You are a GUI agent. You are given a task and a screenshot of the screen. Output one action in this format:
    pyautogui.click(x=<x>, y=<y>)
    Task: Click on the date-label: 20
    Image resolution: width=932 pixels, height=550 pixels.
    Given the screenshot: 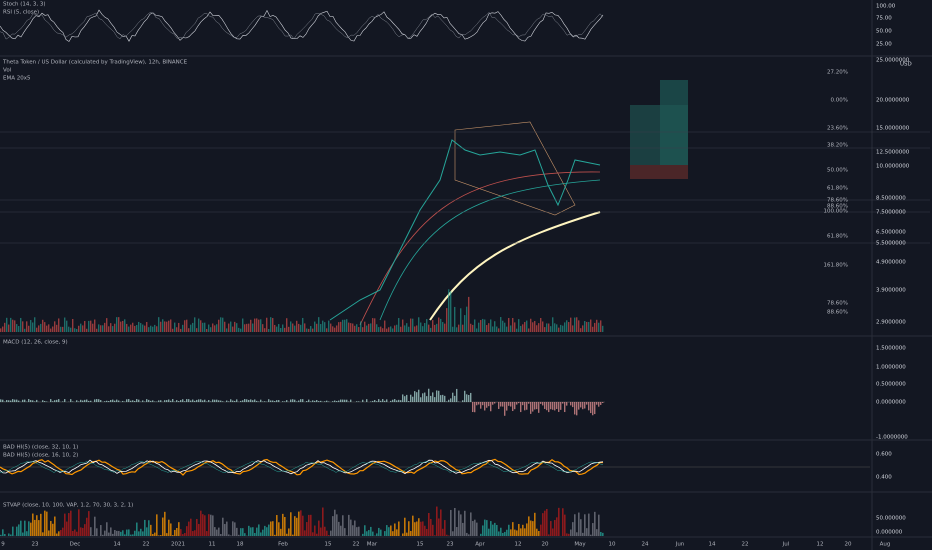 What is the action you would take?
    pyautogui.click(x=545, y=545)
    